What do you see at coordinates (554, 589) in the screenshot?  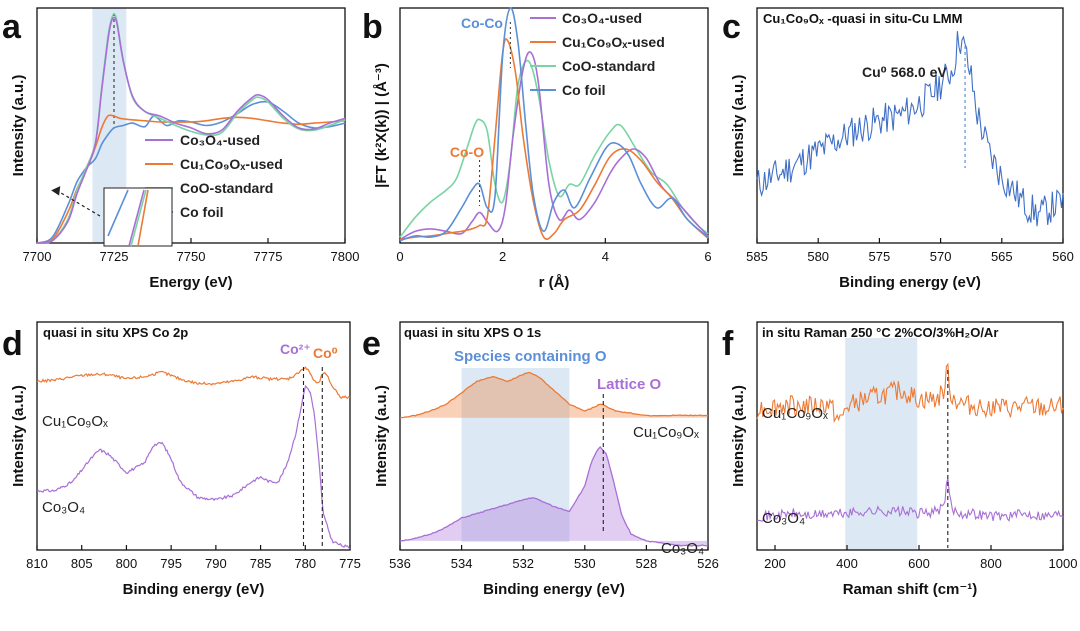 I see `x-axis-title-e: Binding energy (eV)` at bounding box center [554, 589].